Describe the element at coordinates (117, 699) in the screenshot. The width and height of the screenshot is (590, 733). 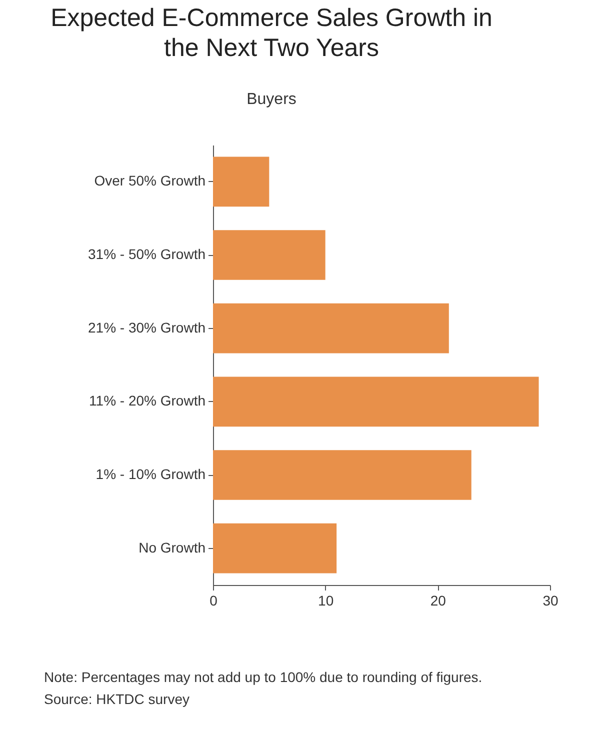
I see `source-note: Source: HKTDC survey` at that location.